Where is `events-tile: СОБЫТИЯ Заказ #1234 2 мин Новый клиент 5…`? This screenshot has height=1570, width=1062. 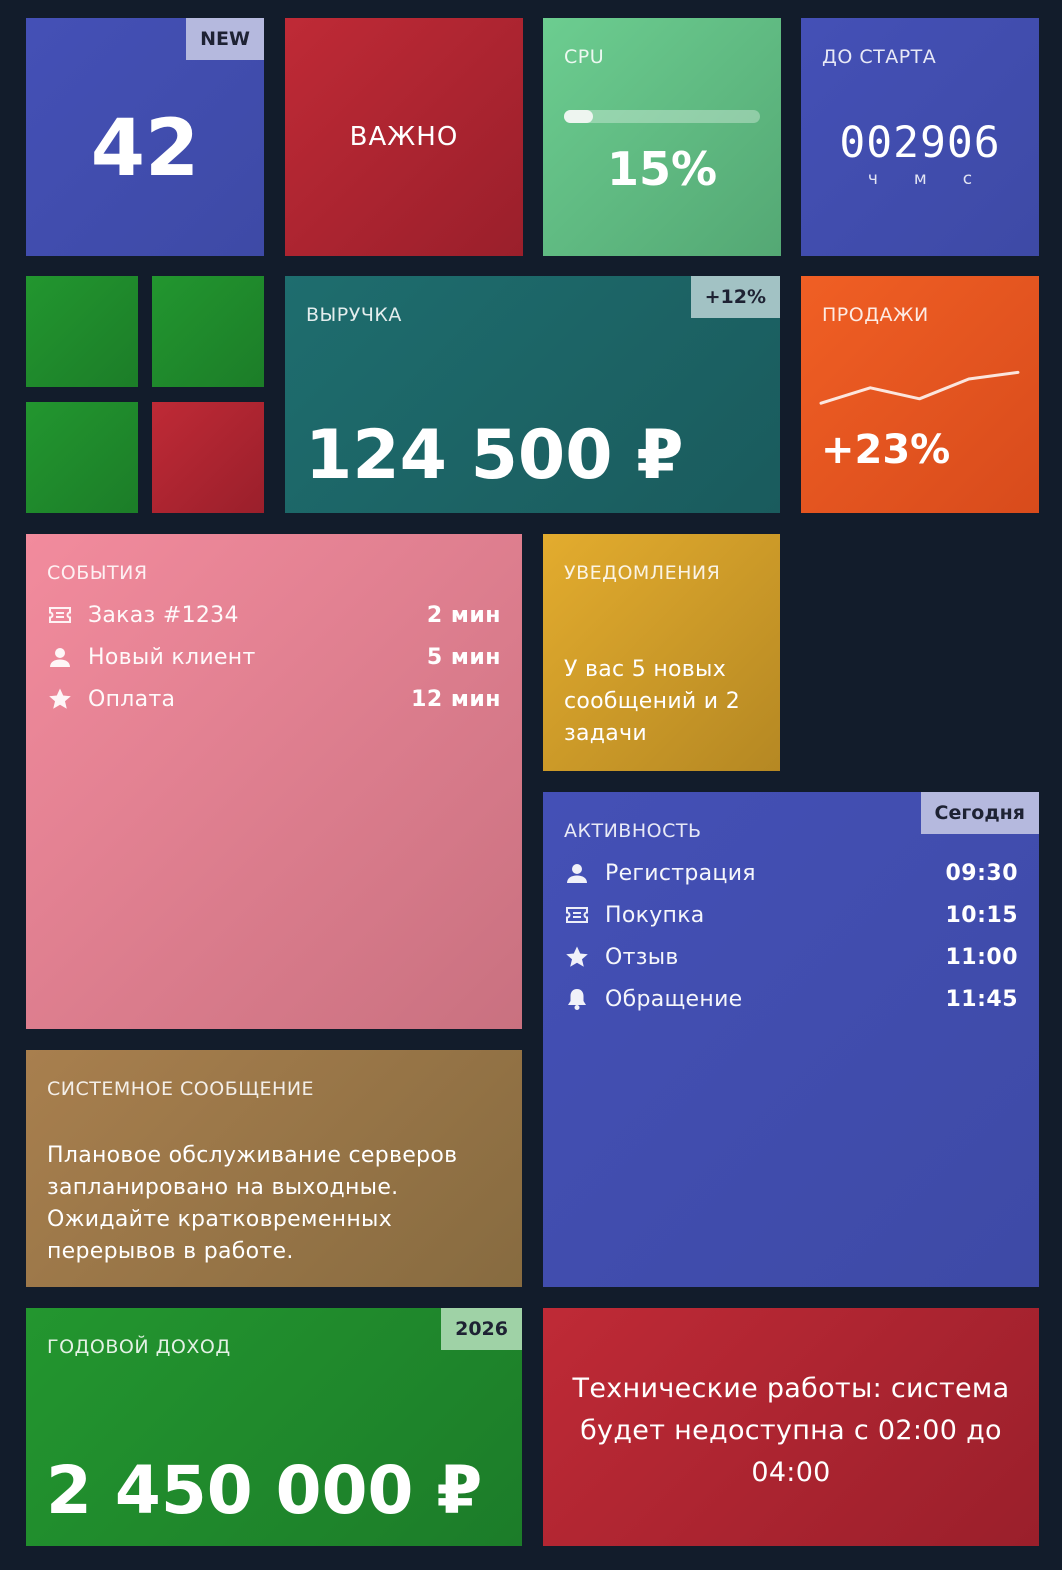
events-tile: СОБЫТИЯ Заказ #1234 2 мин Новый клиент 5… is located at coordinates (274, 781).